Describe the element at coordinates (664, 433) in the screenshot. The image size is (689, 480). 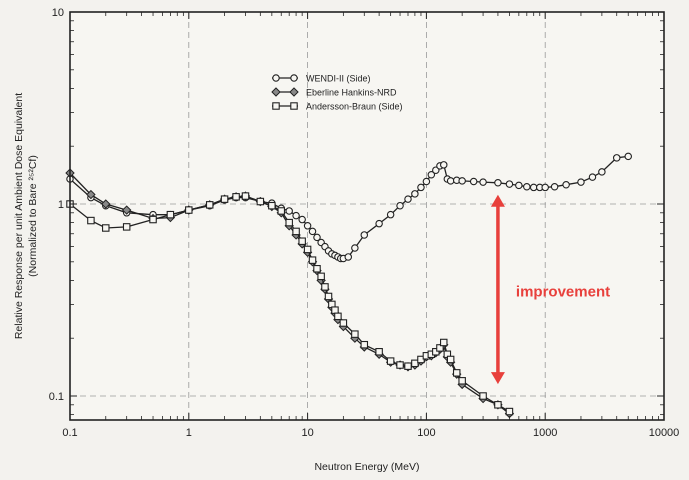
I see `x-tick-label: 10000` at that location.